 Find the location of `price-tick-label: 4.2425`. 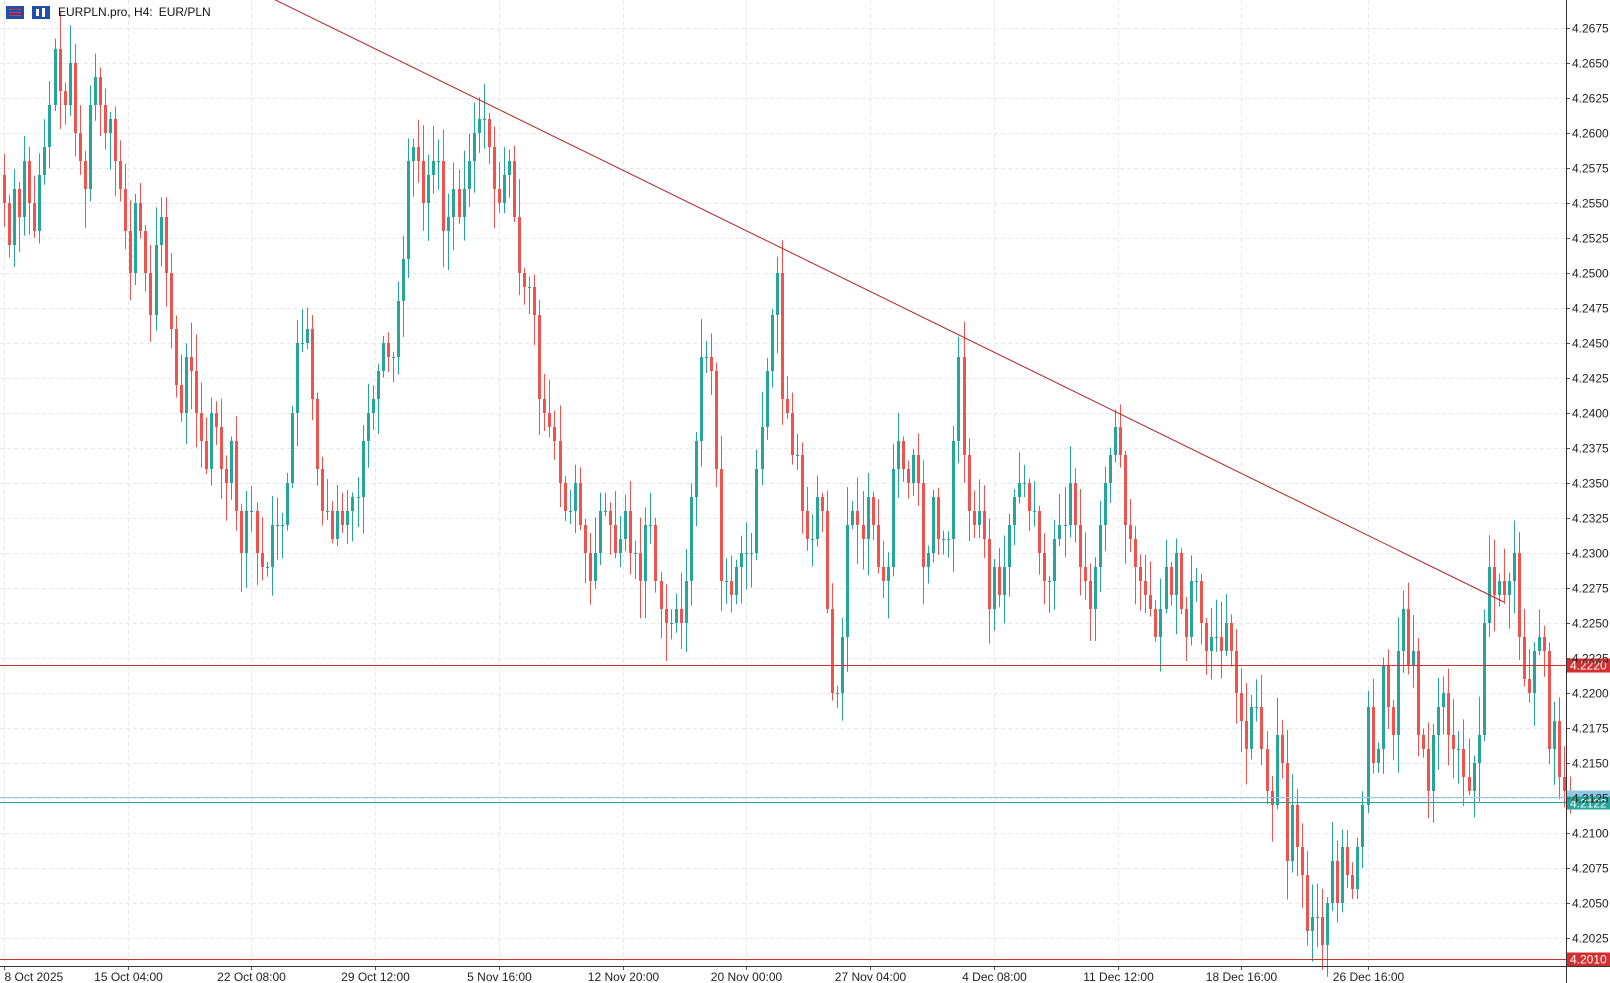

price-tick-label: 4.2425 is located at coordinates (1590, 379).